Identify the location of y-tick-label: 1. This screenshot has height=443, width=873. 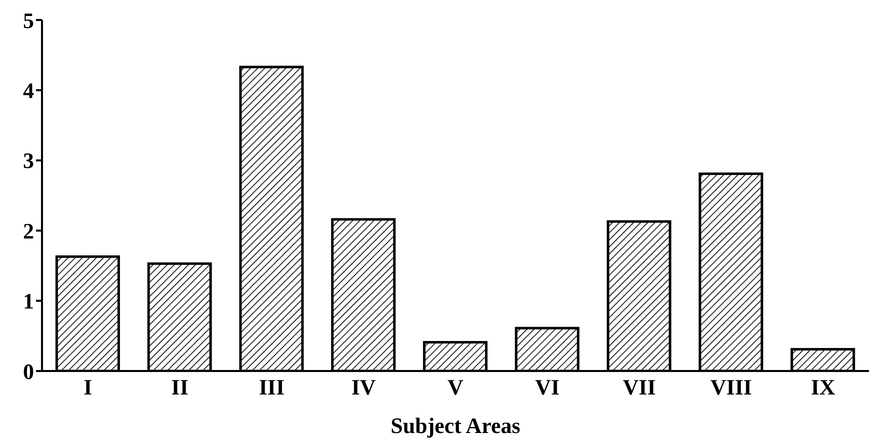
(28, 301).